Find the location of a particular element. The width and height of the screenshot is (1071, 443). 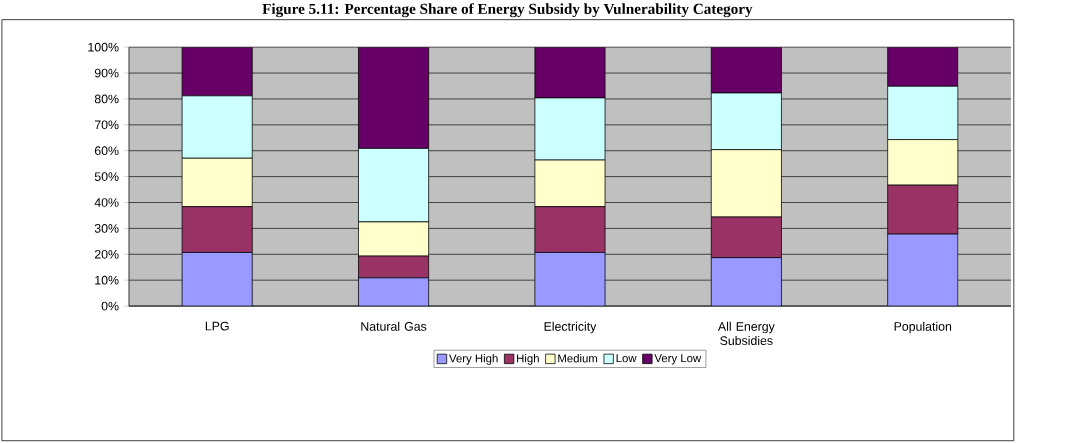

x-tick-label: Natural Gas is located at coordinates (394, 326).